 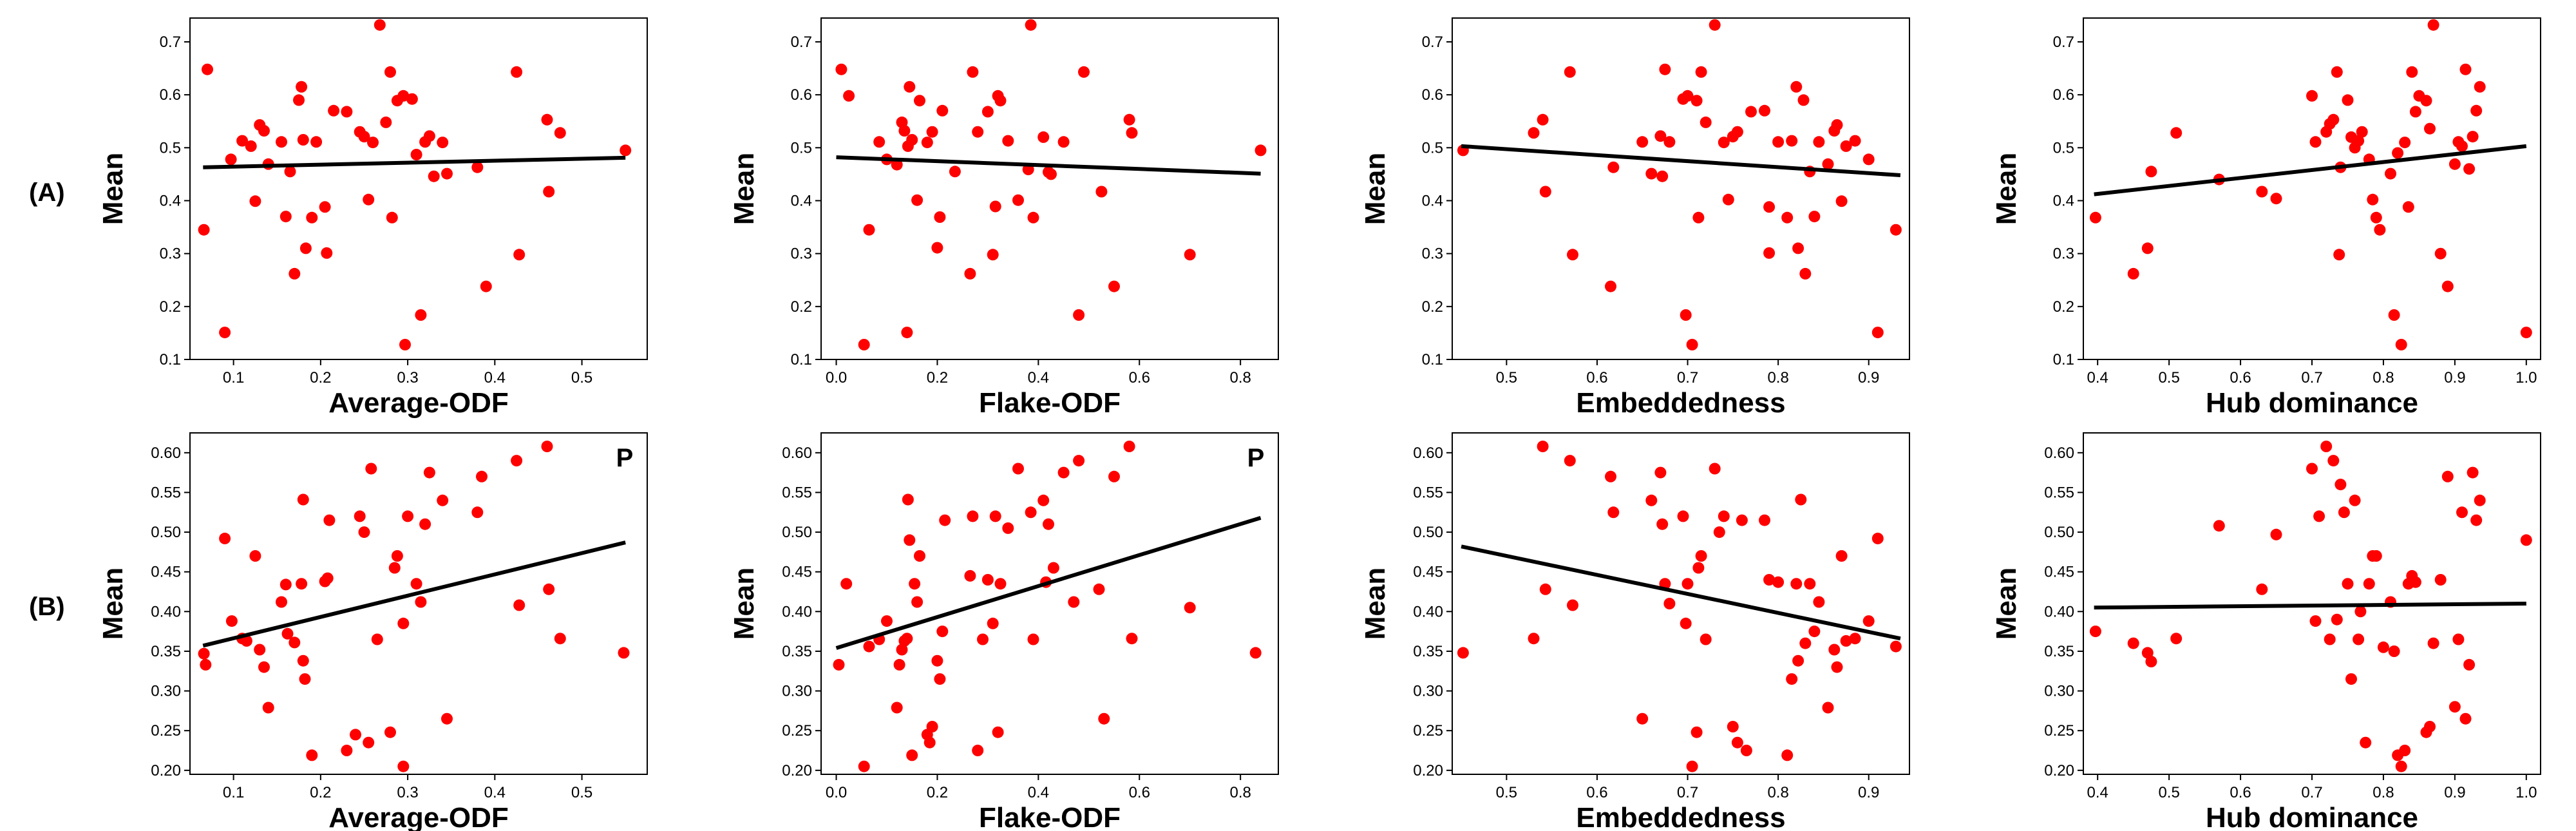 What do you see at coordinates (166, 573) in the screenshot?
I see `y-tick-label: 0.45` at bounding box center [166, 573].